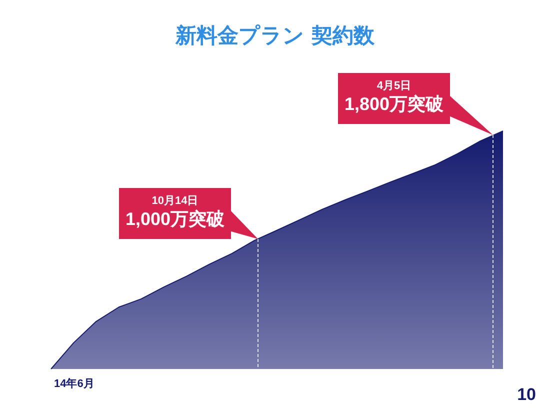 This screenshot has height=413, width=550. I want to click on text: 10, so click(526, 395).